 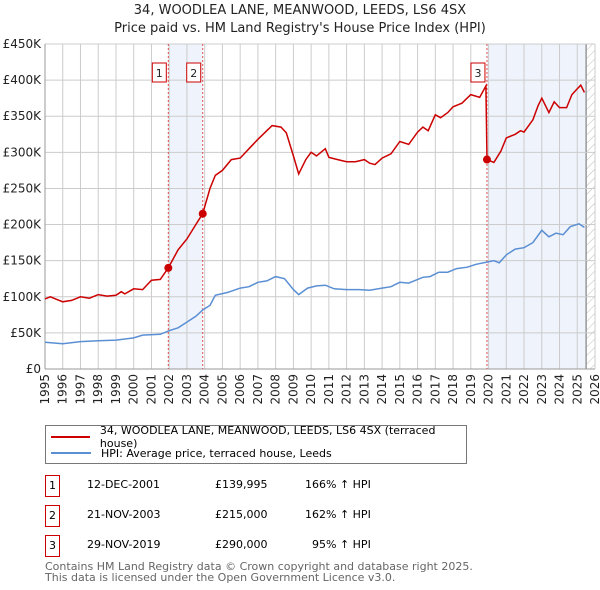 I want to click on x-tick-label: 2026, so click(x=594, y=389).